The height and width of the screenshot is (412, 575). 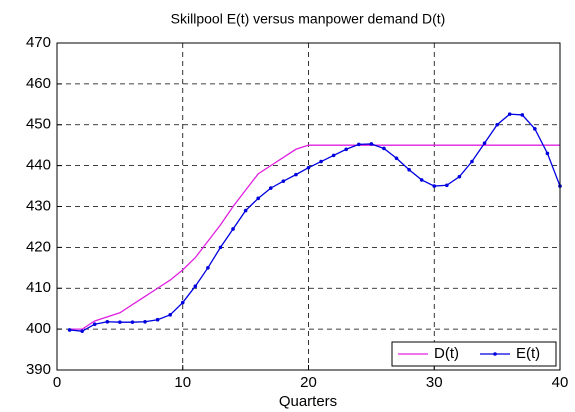 I want to click on y-tick-label: 470, so click(x=38, y=42).